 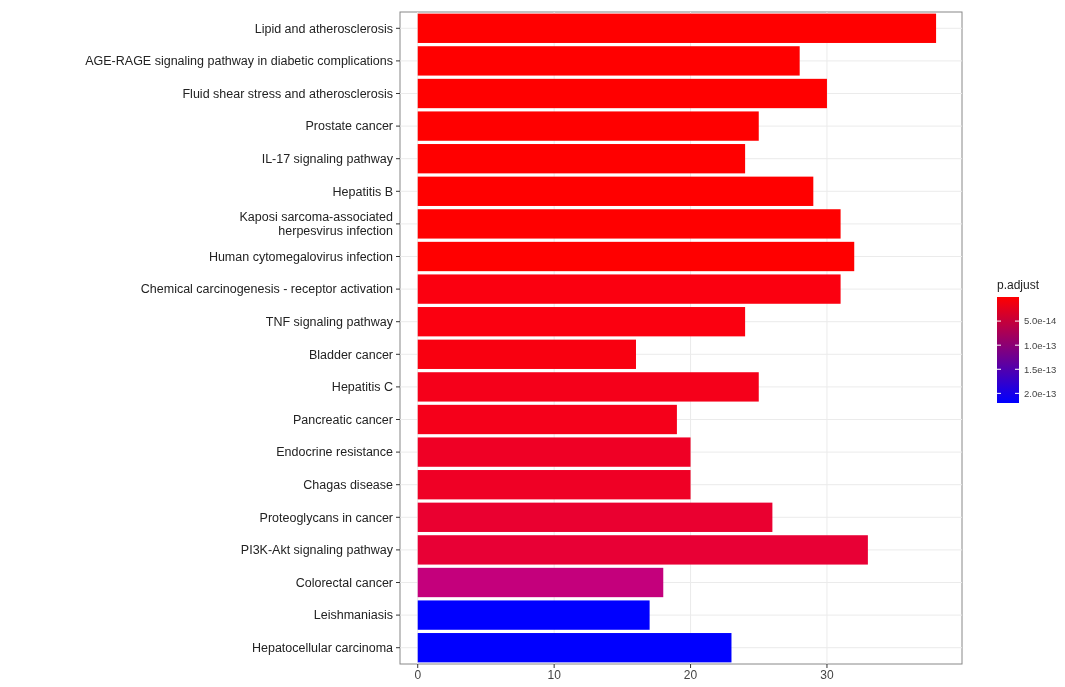 I want to click on y-tick-label: AGE-RAGE signaling pathway in diabetic complications, so click(x=239, y=61).